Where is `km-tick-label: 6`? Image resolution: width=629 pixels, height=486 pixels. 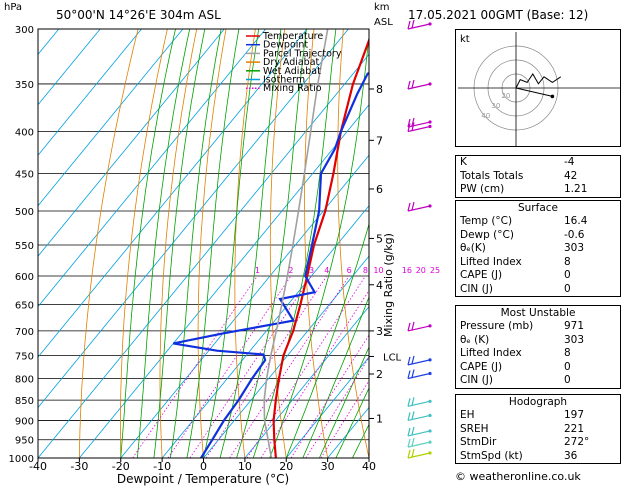 km-tick-label: 6 is located at coordinates (379, 189).